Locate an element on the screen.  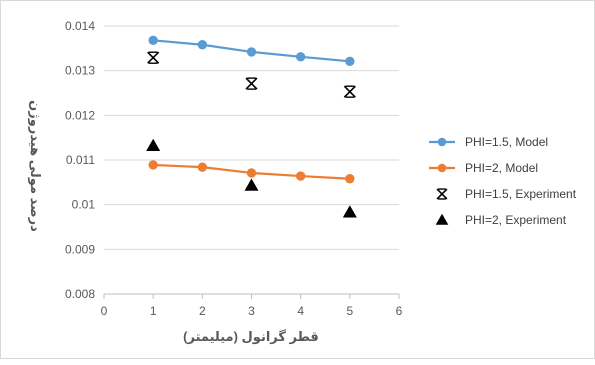
y-tick-label: 0.014 is located at coordinates (80, 26).